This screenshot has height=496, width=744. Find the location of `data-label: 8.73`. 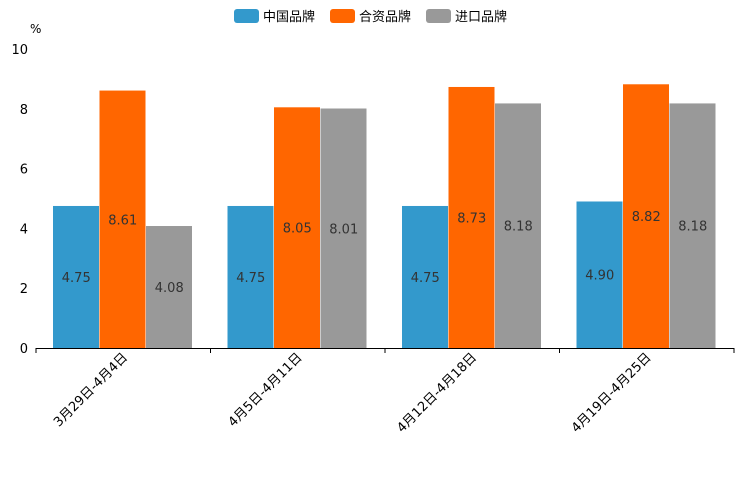

data-label: 8.73 is located at coordinates (471, 218).